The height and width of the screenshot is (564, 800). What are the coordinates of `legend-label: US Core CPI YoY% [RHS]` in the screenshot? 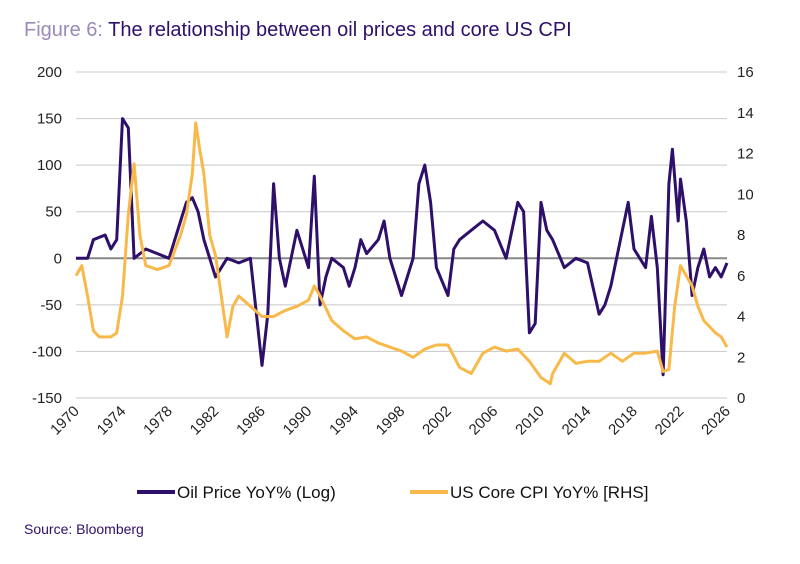 It's located at (549, 492).